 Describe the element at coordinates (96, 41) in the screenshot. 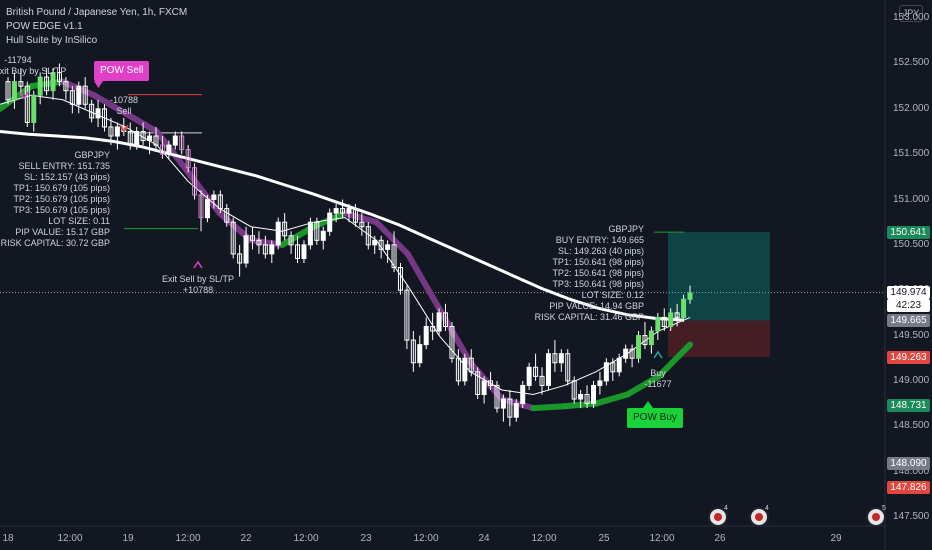

I see `indicator-hull-suite: Hull Suite by InSilico` at that location.